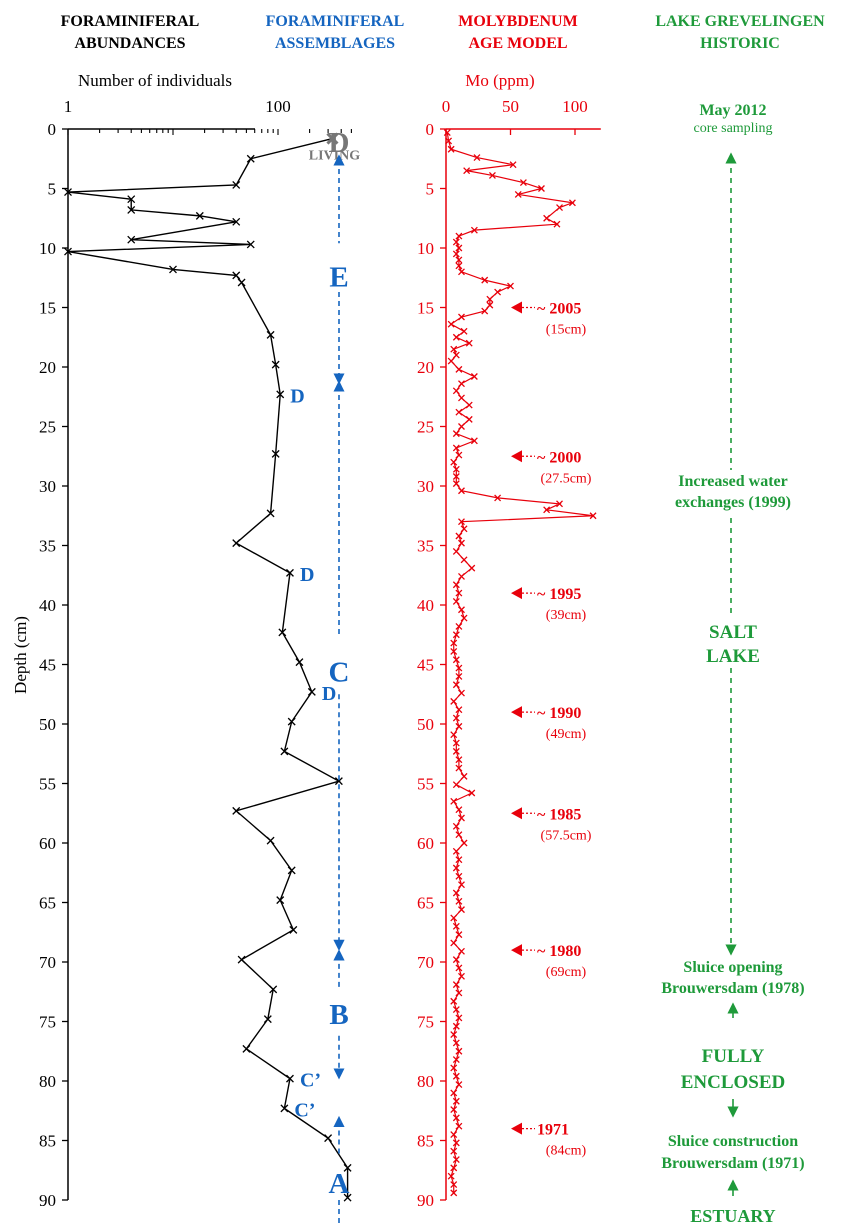  What do you see at coordinates (566, 835) in the screenshot?
I see `age-marker-depth: (57.5cm)` at bounding box center [566, 835].